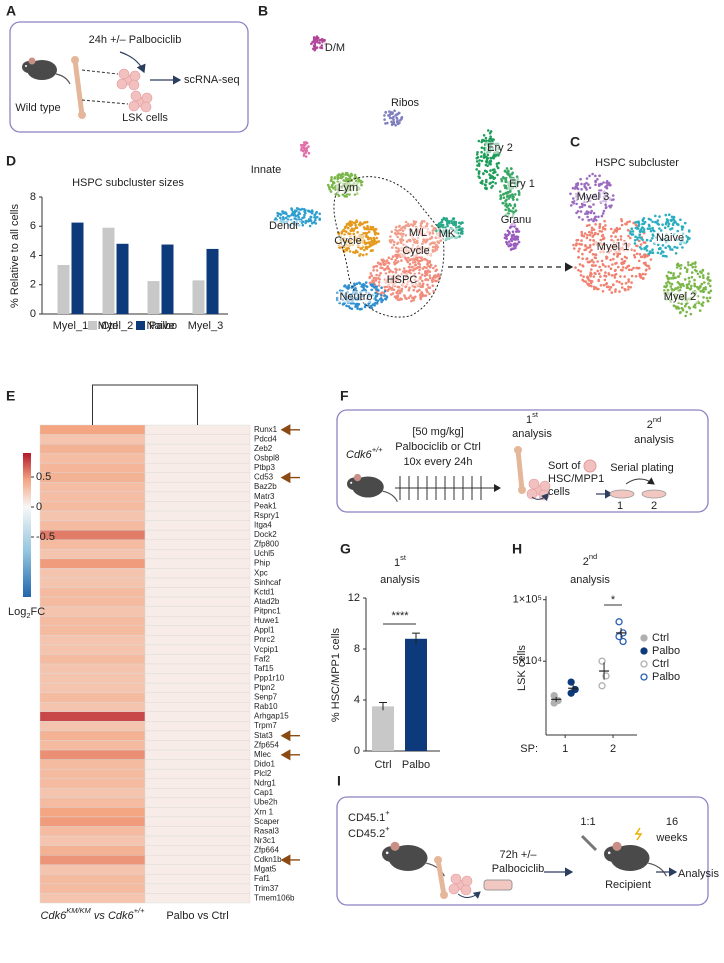  Describe the element at coordinates (369, 815) in the screenshot. I see `label: CD45.1+` at that location.